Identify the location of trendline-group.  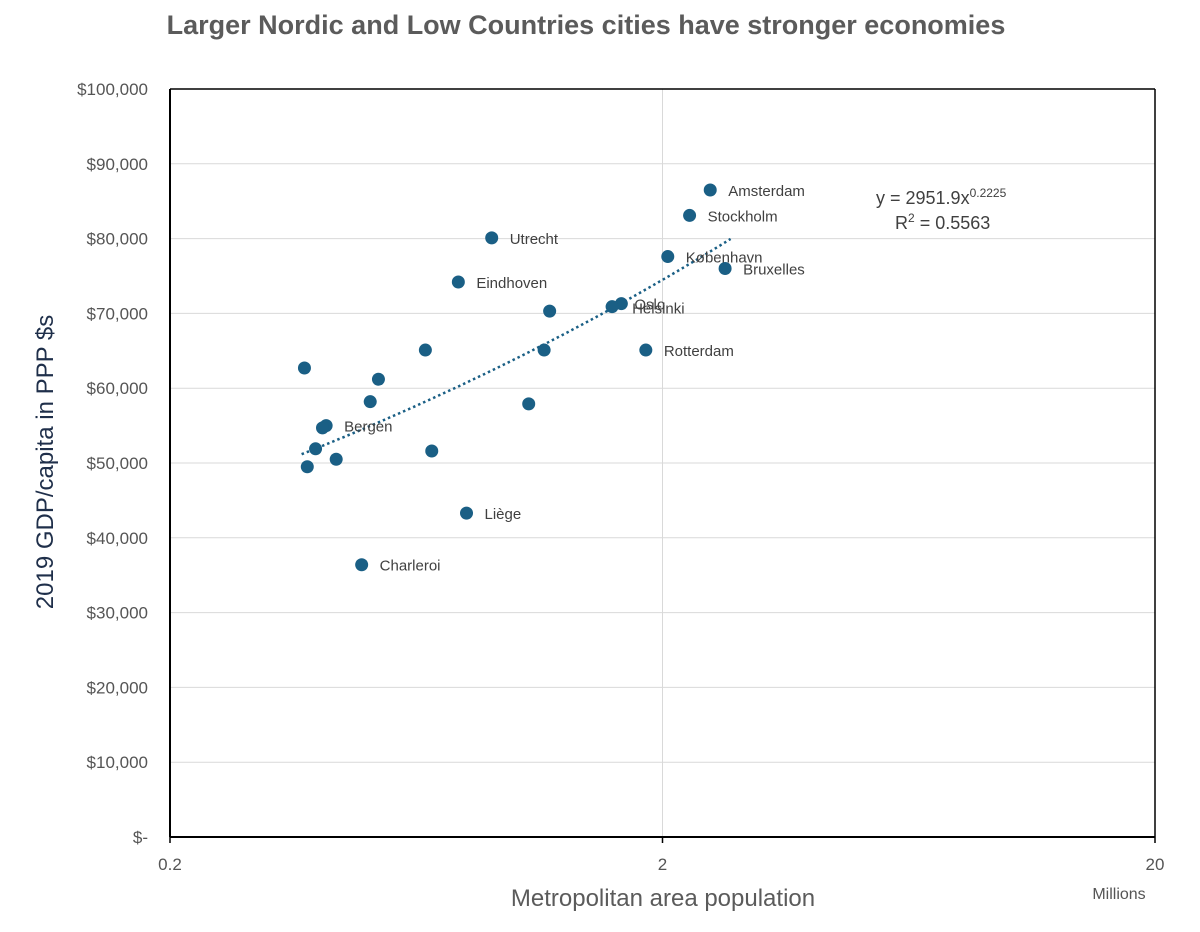
(516, 346).